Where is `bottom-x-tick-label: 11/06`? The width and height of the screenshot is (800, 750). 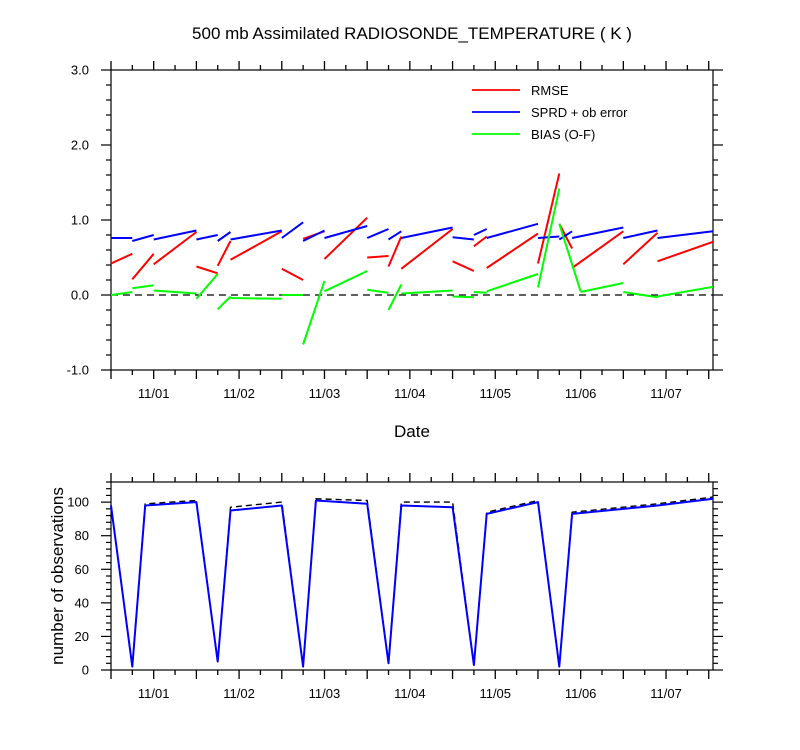 bottom-x-tick-label: 11/06 is located at coordinates (581, 693).